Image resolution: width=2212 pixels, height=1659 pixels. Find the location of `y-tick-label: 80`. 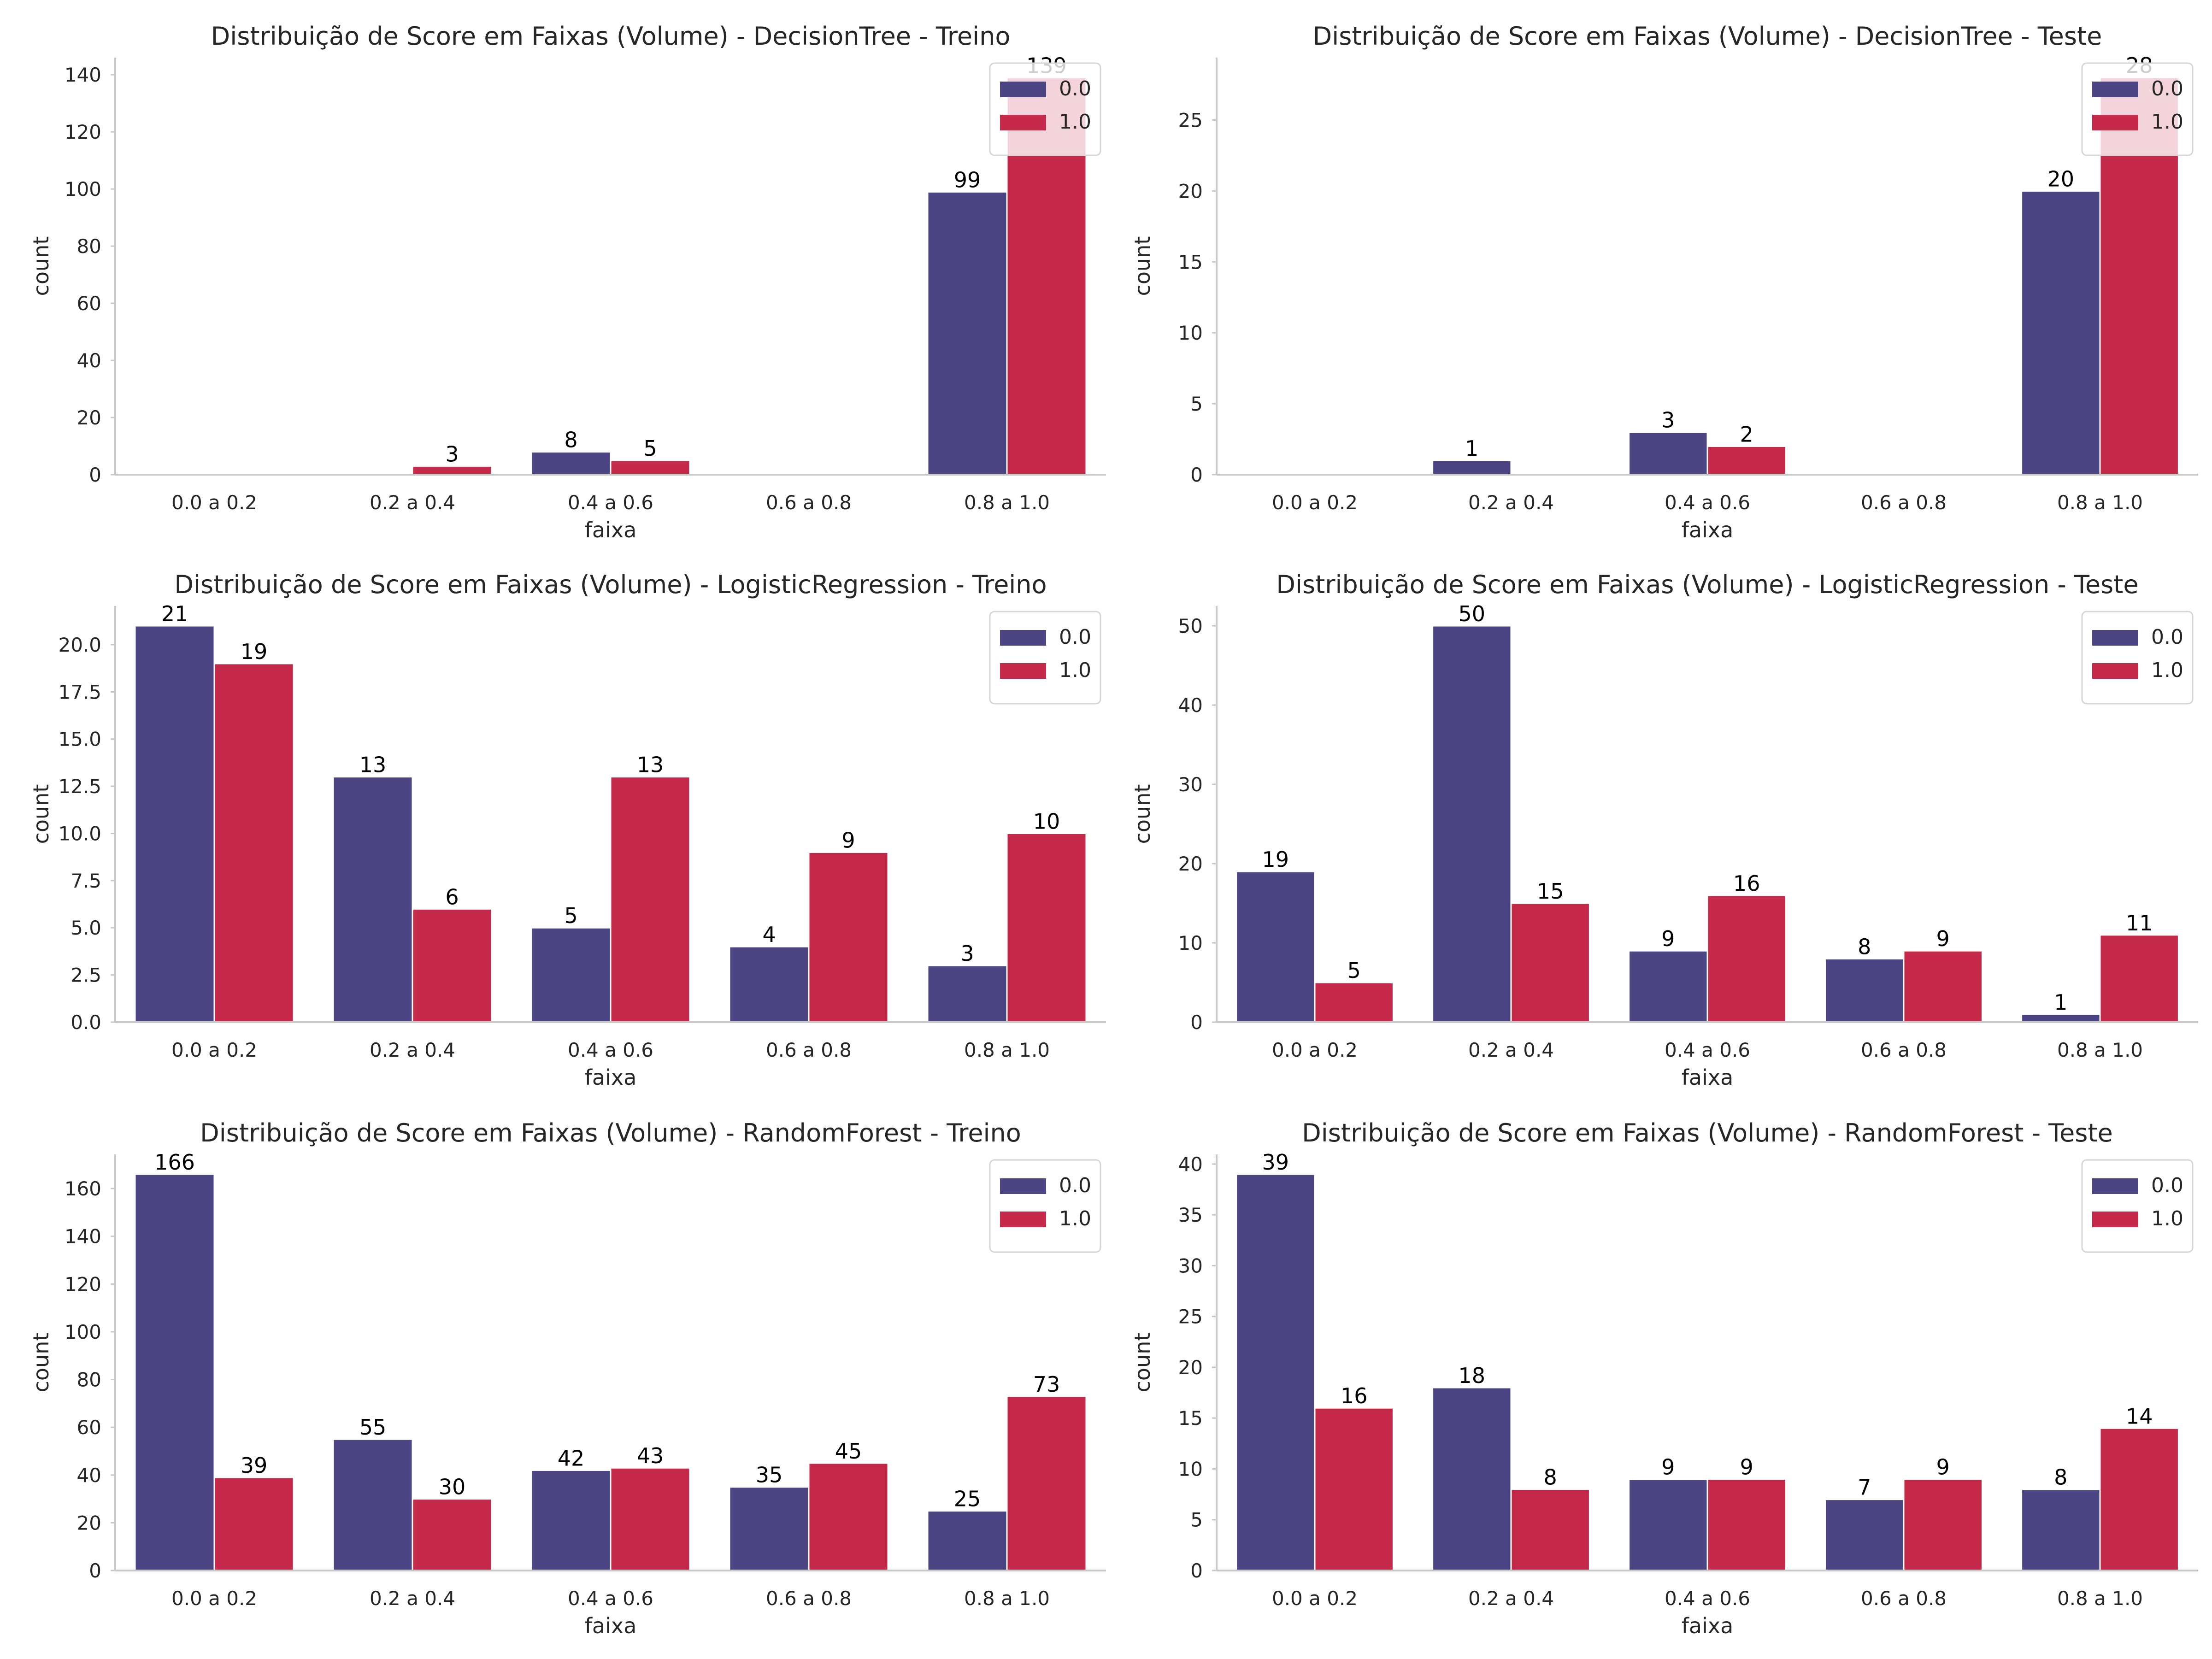

y-tick-label: 80 is located at coordinates (89, 1380).